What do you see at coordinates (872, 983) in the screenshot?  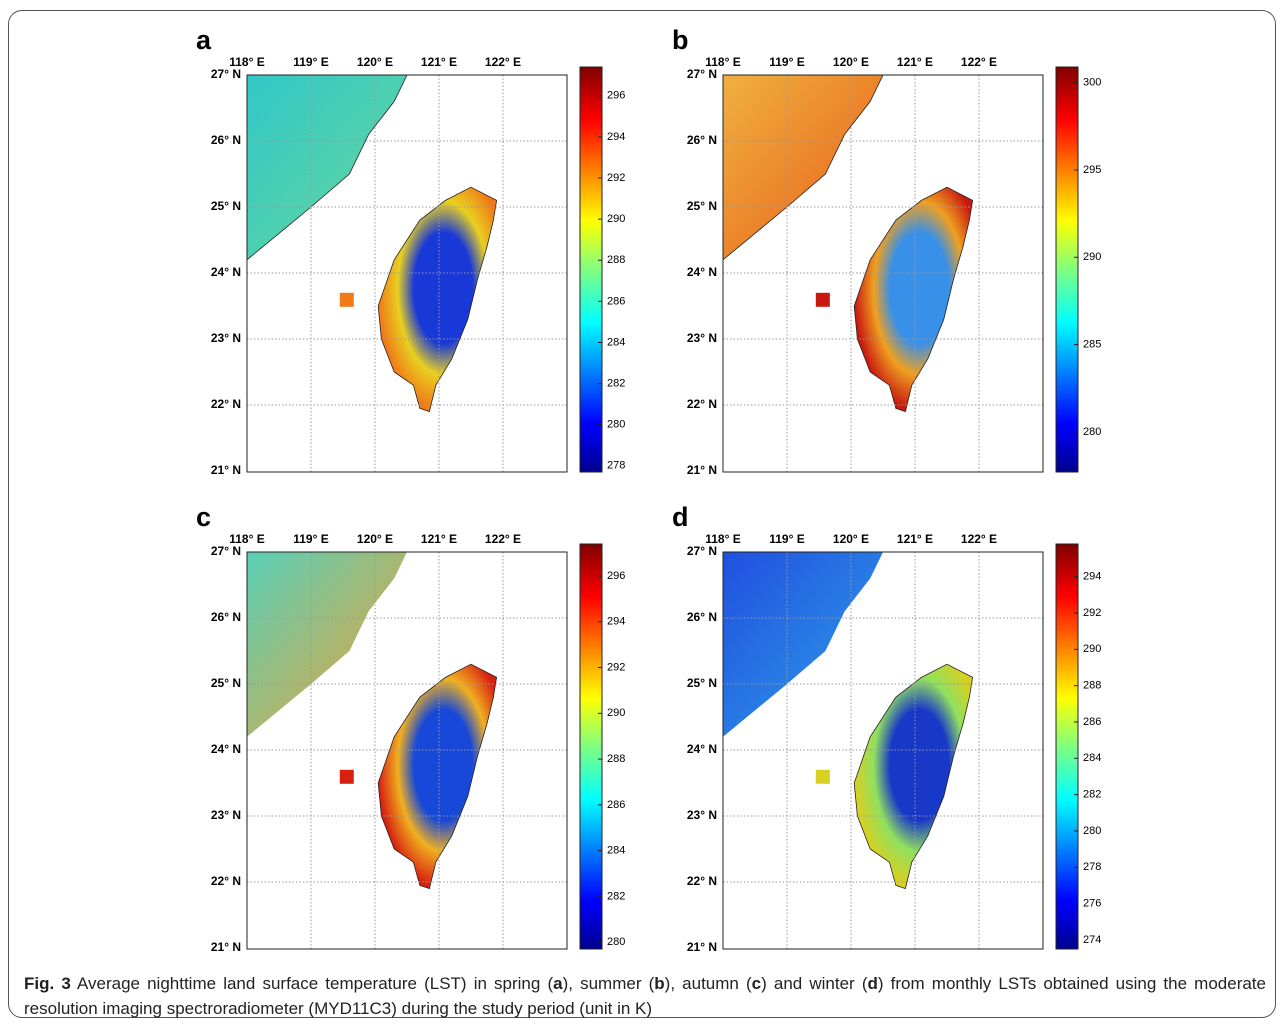 I see `caption-bold: d` at bounding box center [872, 983].